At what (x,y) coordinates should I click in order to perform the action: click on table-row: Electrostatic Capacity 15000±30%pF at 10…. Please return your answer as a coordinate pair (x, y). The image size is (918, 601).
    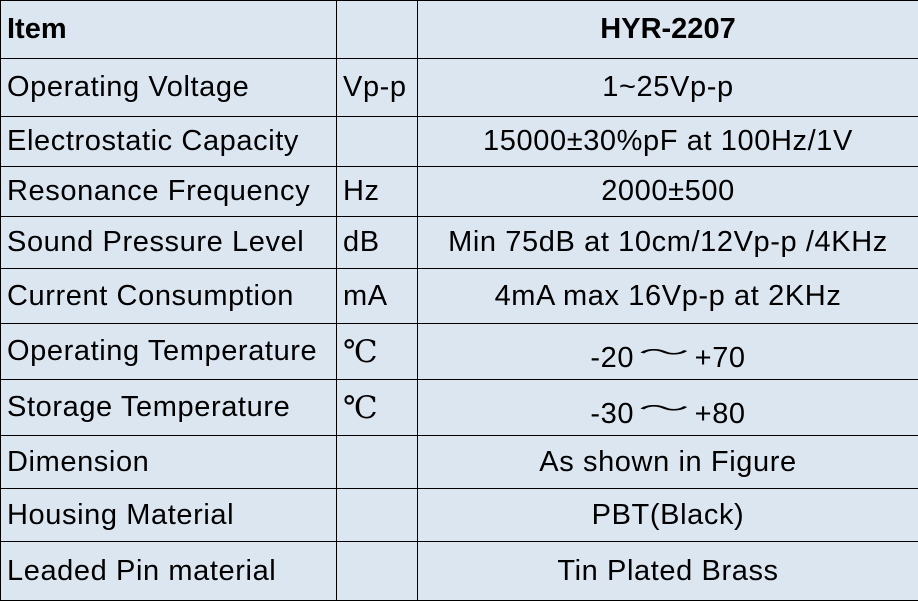
    Looking at the image, I should click on (459, 142).